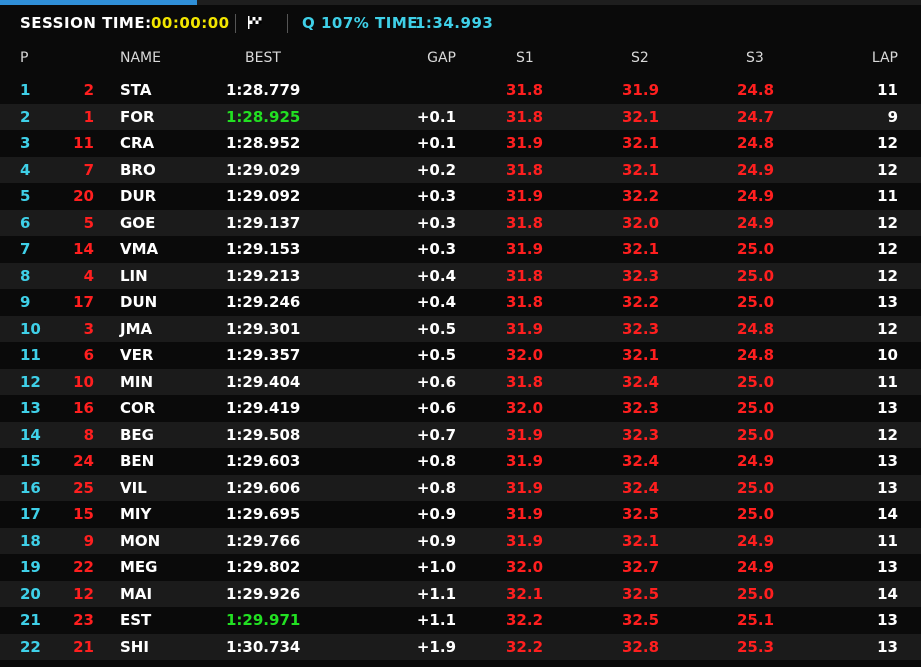 The width and height of the screenshot is (921, 667). What do you see at coordinates (460, 90) in the screenshot?
I see `table-row: 1 2 STA 1:28.779 31.8 31.9 24.8 11` at bounding box center [460, 90].